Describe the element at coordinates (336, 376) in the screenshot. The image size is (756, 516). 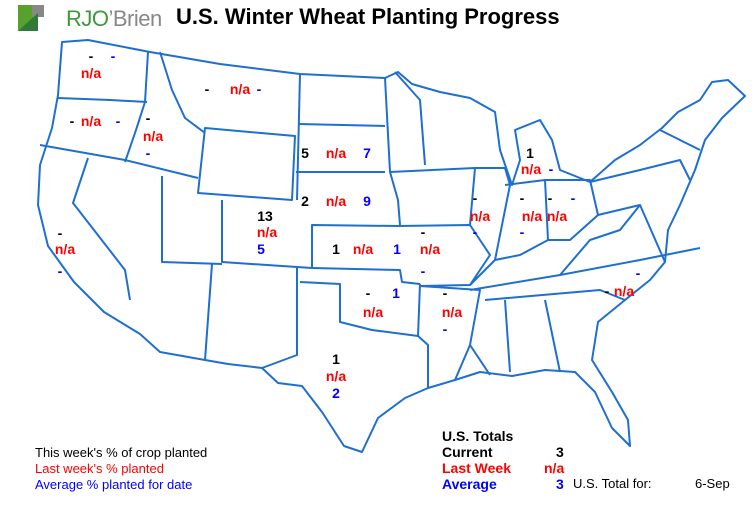
I see `state-tx-last-week: n/a` at that location.